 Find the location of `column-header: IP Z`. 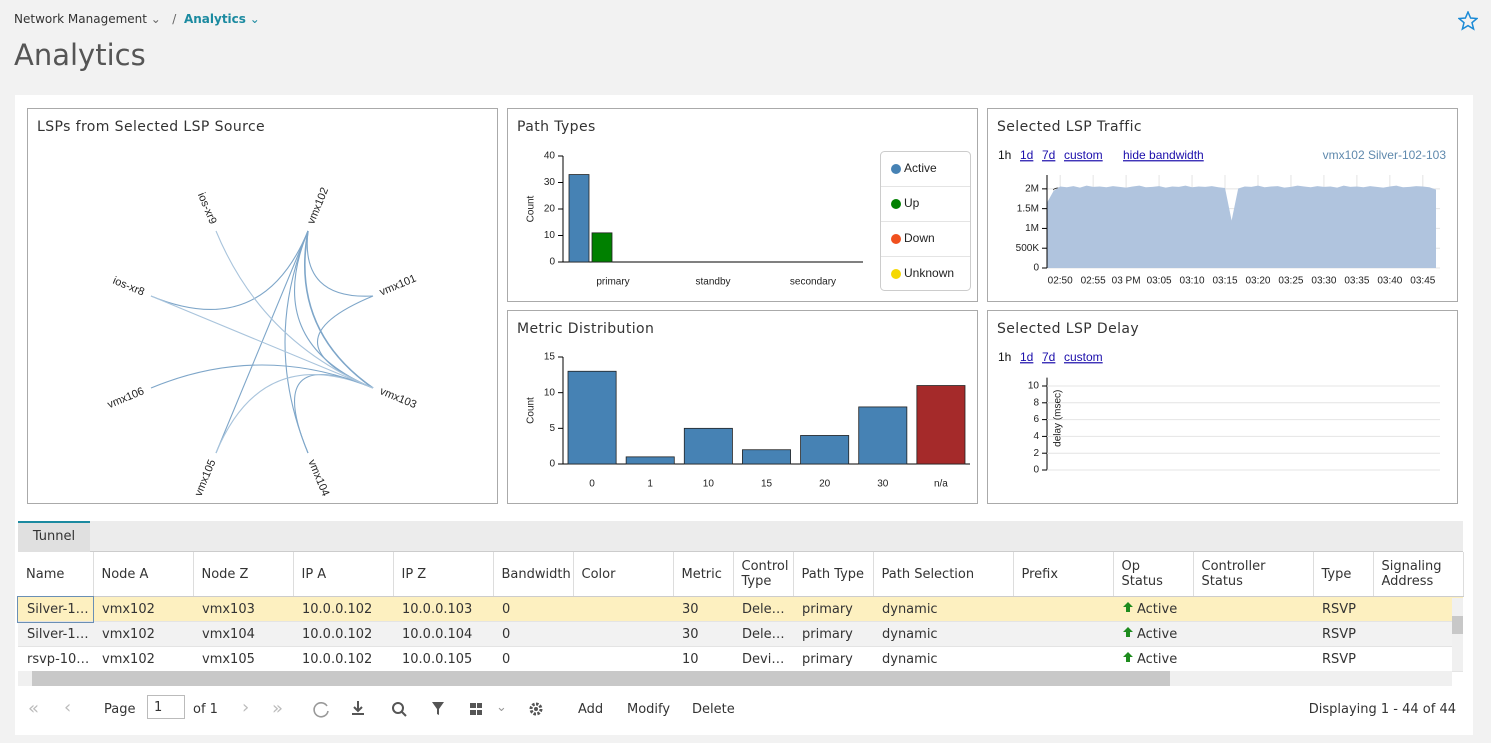

column-header: IP Z is located at coordinates (443, 574).